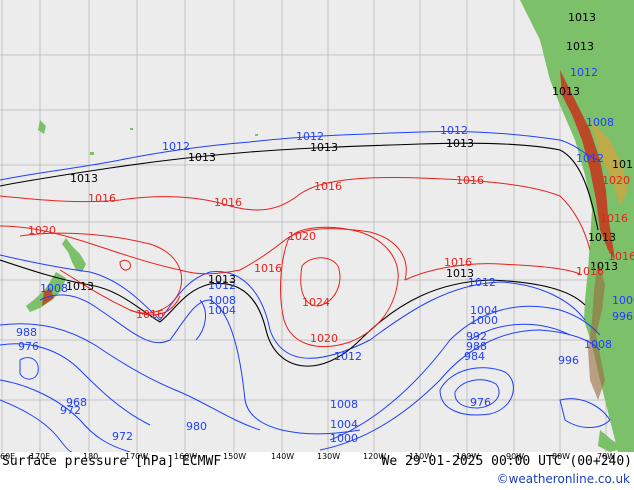  What do you see at coordinates (474, 356) in the screenshot?
I see `iso-label: 984` at bounding box center [474, 356].